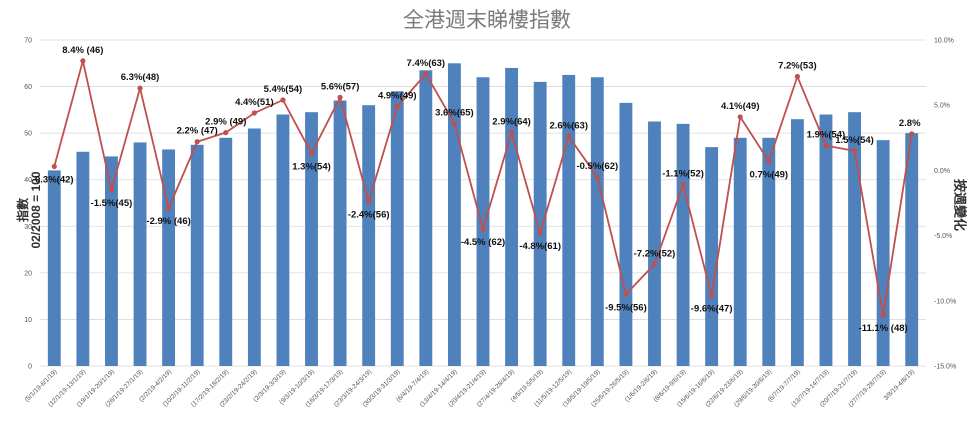  Describe the element at coordinates (797, 66) in the screenshot. I see `data-label: 7.2%(53)` at that location.